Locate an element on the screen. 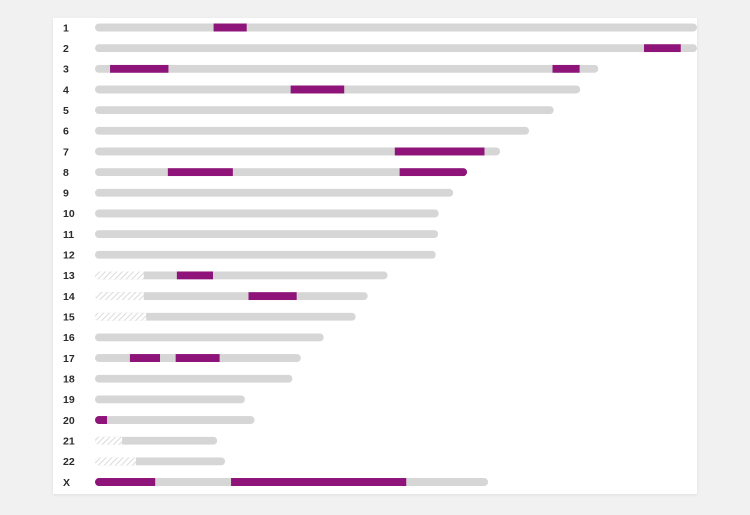  chromosome-row-18: 18 is located at coordinates (178, 380).